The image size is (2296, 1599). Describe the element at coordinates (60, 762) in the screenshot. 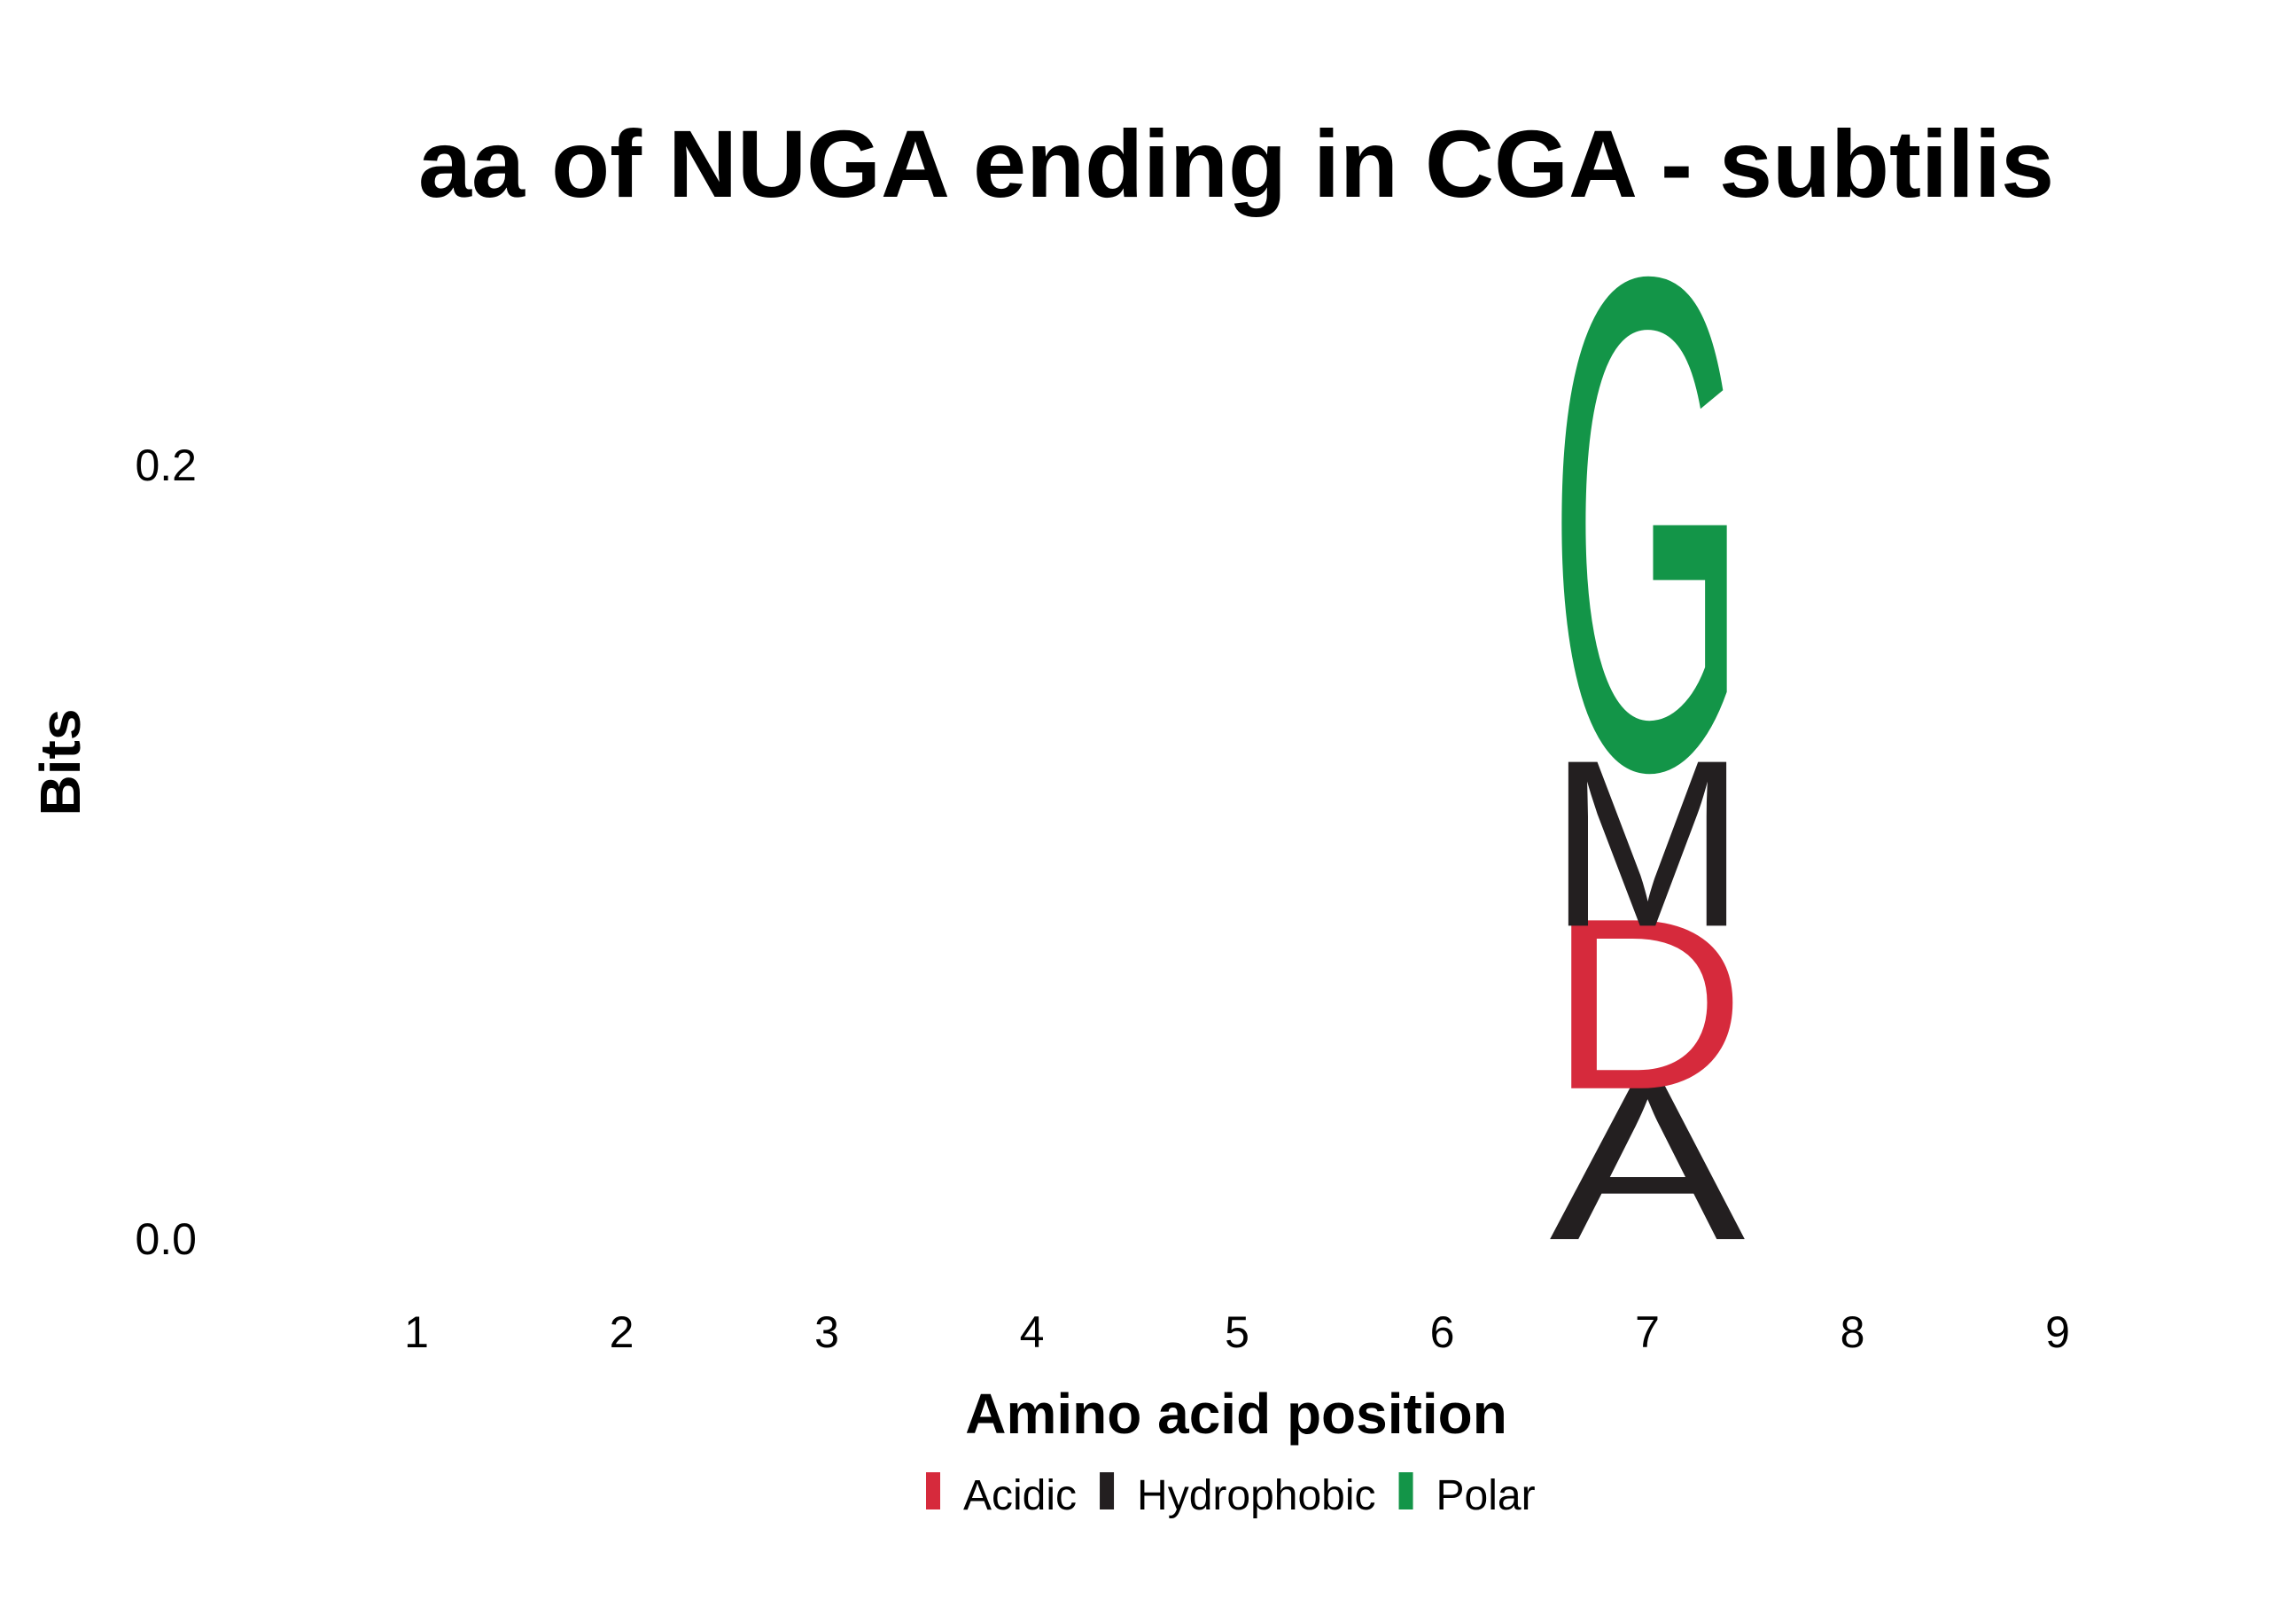

I see `y-axis-label: Bits` at that location.